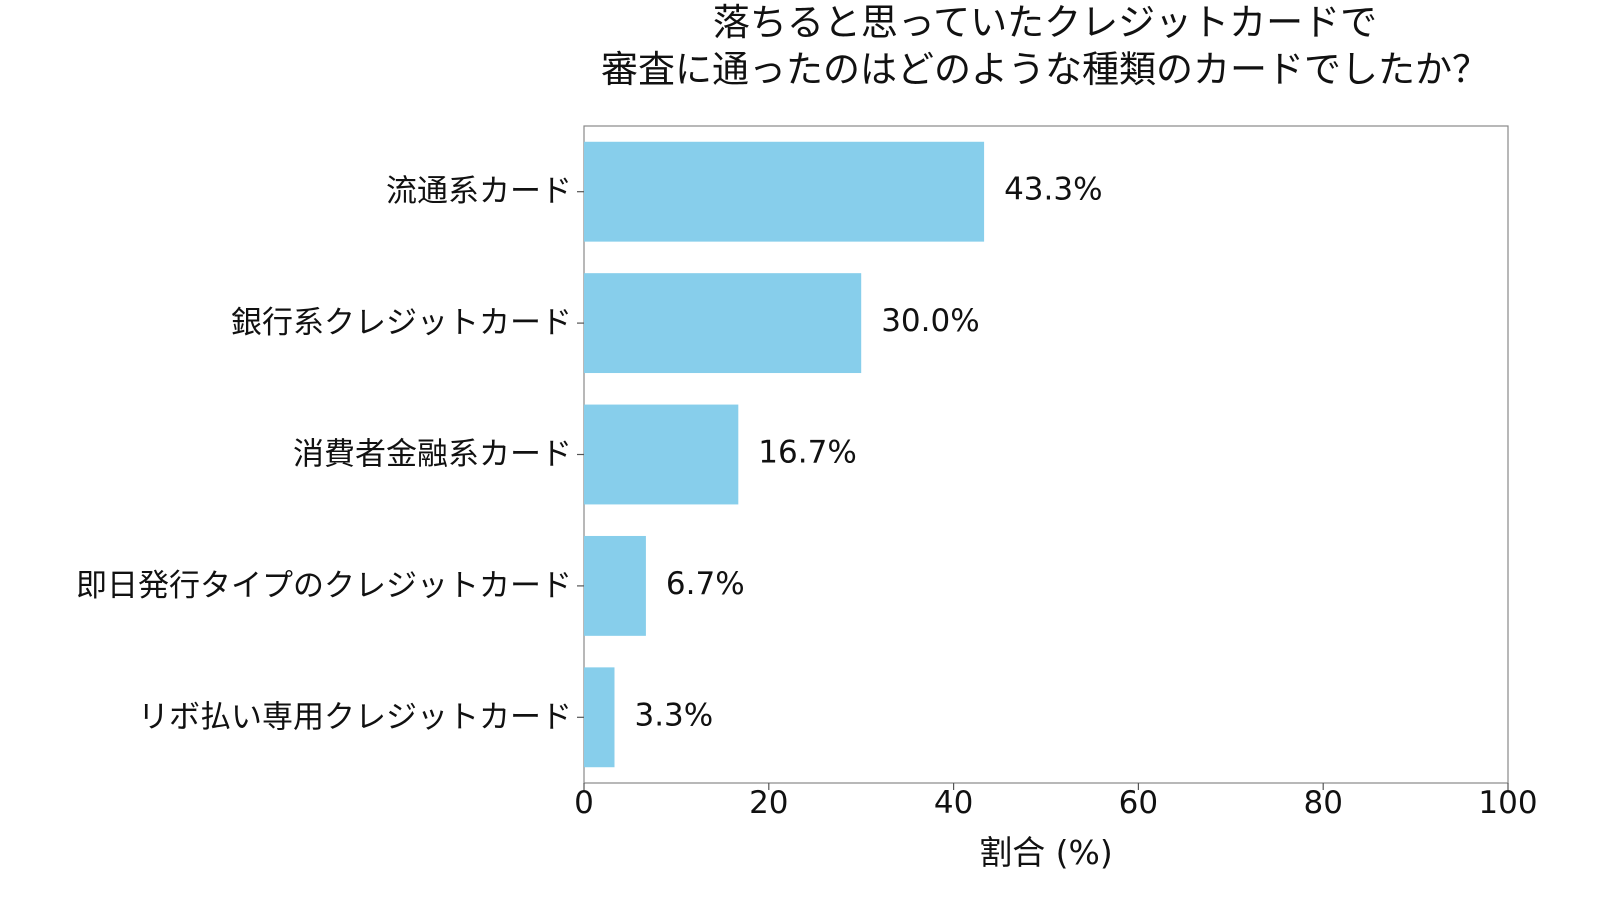  I want to click on chart-title-line-1: 落ちると思っていたクレジットカードで, so click(1045, 22).